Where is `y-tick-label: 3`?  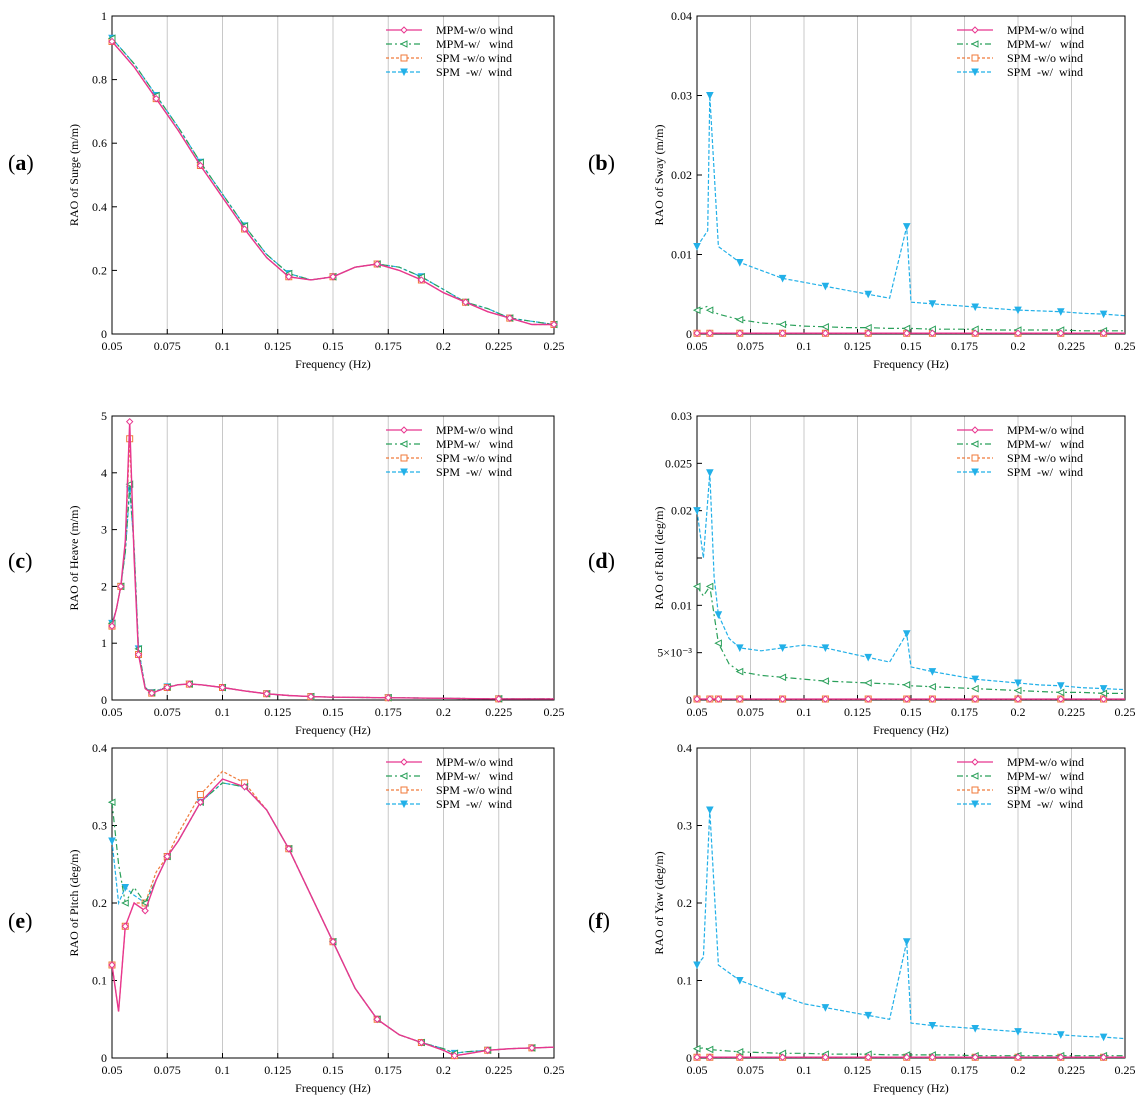 y-tick-label: 3 is located at coordinates (104, 530).